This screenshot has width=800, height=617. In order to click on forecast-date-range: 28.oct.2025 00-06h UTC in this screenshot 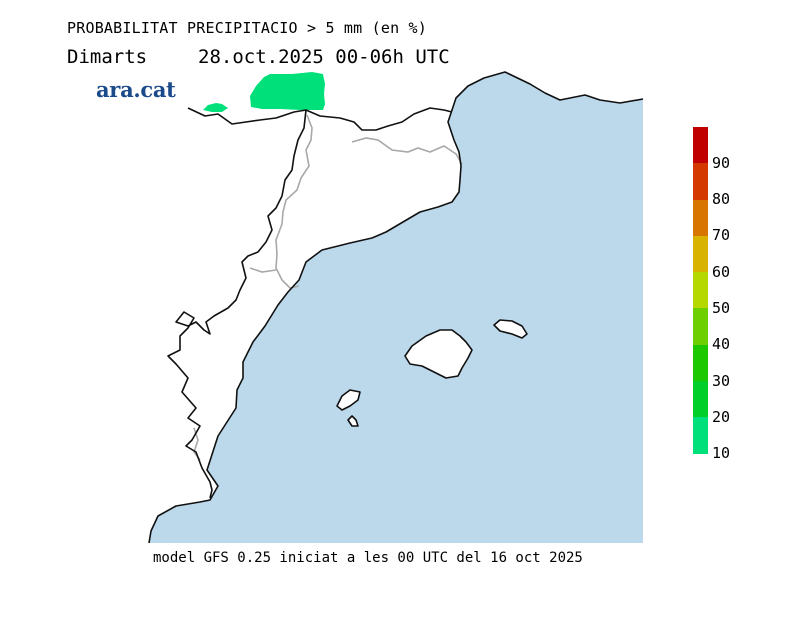, I will do `click(324, 57)`.